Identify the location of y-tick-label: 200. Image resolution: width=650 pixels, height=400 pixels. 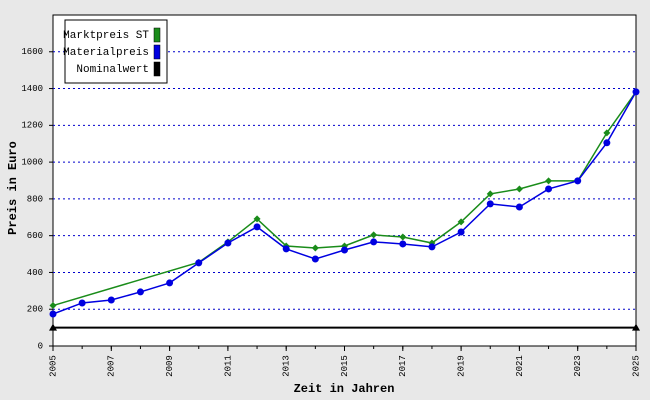
(35, 310).